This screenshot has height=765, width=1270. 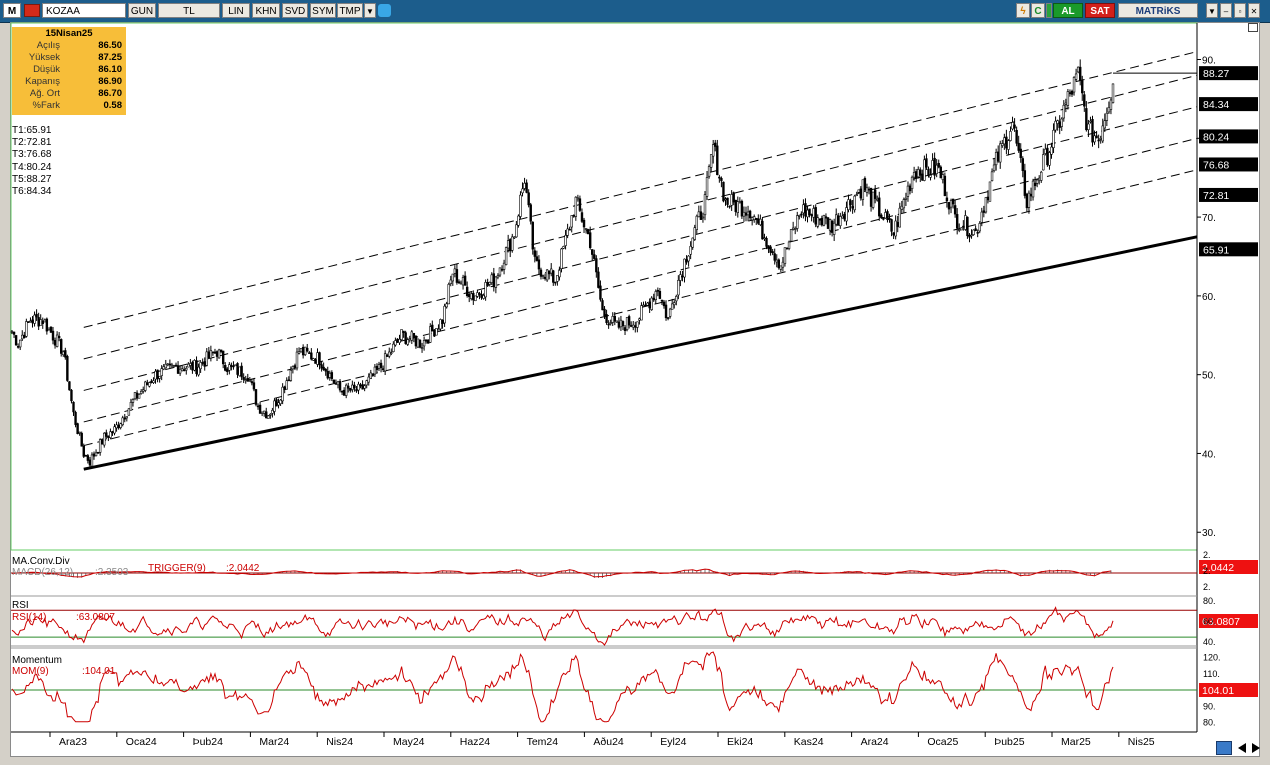 What do you see at coordinates (1209, 621) in the screenshot?
I see `rsi-tick-label: 60.` at bounding box center [1209, 621].